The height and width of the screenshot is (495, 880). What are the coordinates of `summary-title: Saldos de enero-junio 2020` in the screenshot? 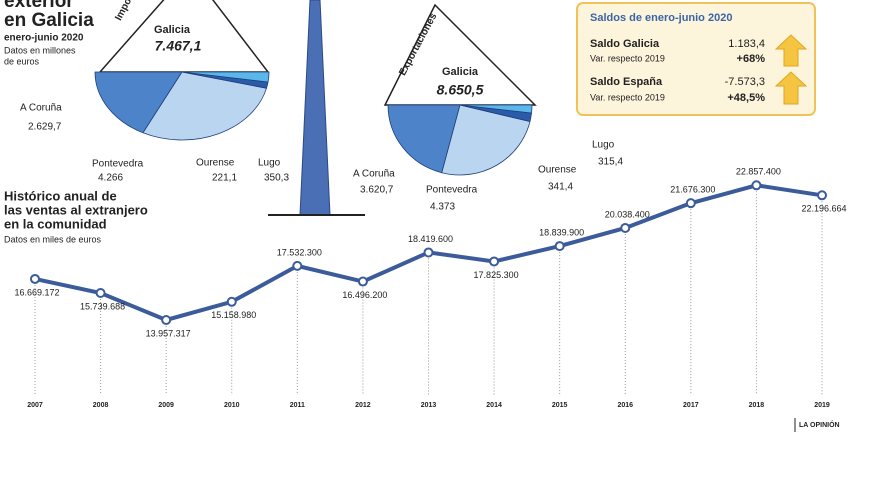 It's located at (661, 18).